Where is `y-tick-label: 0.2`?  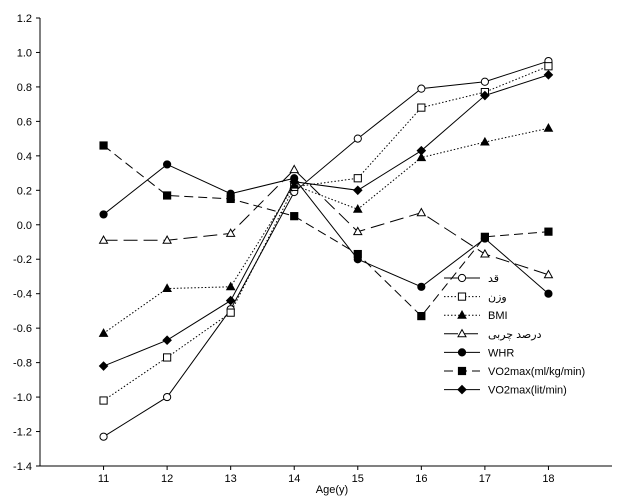
y-tick-label: 0.2 is located at coordinates (24, 191).